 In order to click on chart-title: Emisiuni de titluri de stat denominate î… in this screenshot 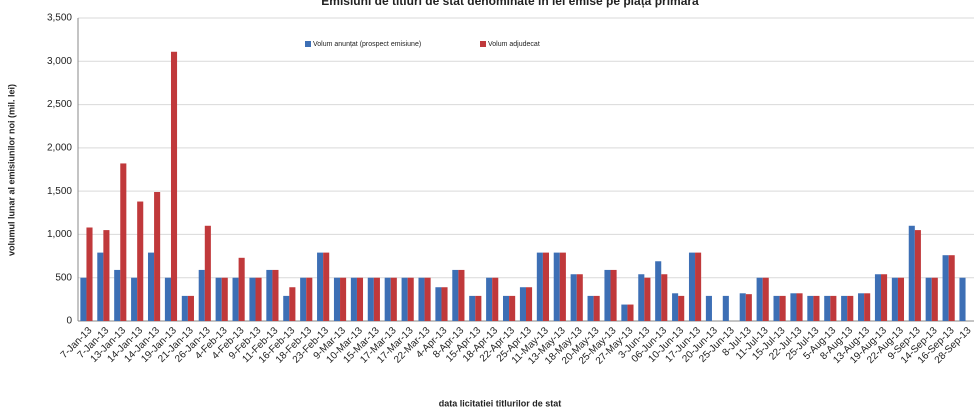, I will do `click(510, 4)`.